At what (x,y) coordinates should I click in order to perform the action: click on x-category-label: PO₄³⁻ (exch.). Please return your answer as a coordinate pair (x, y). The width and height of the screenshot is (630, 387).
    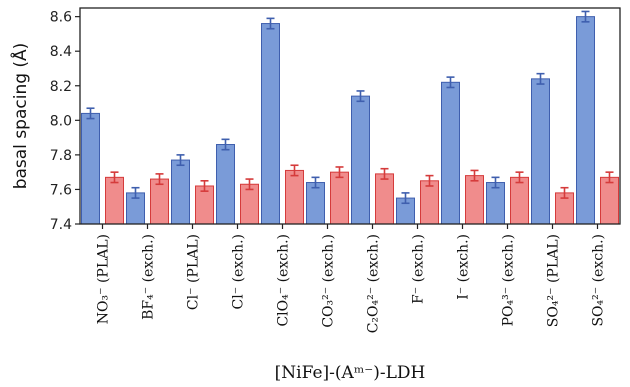
    Looking at the image, I should click on (509, 280).